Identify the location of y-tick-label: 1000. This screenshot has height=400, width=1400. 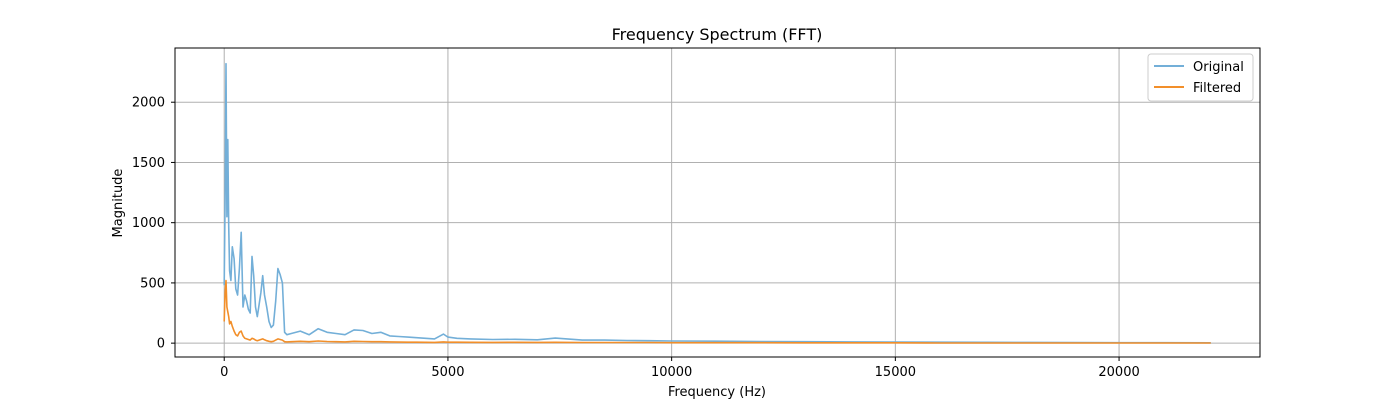
(148, 223).